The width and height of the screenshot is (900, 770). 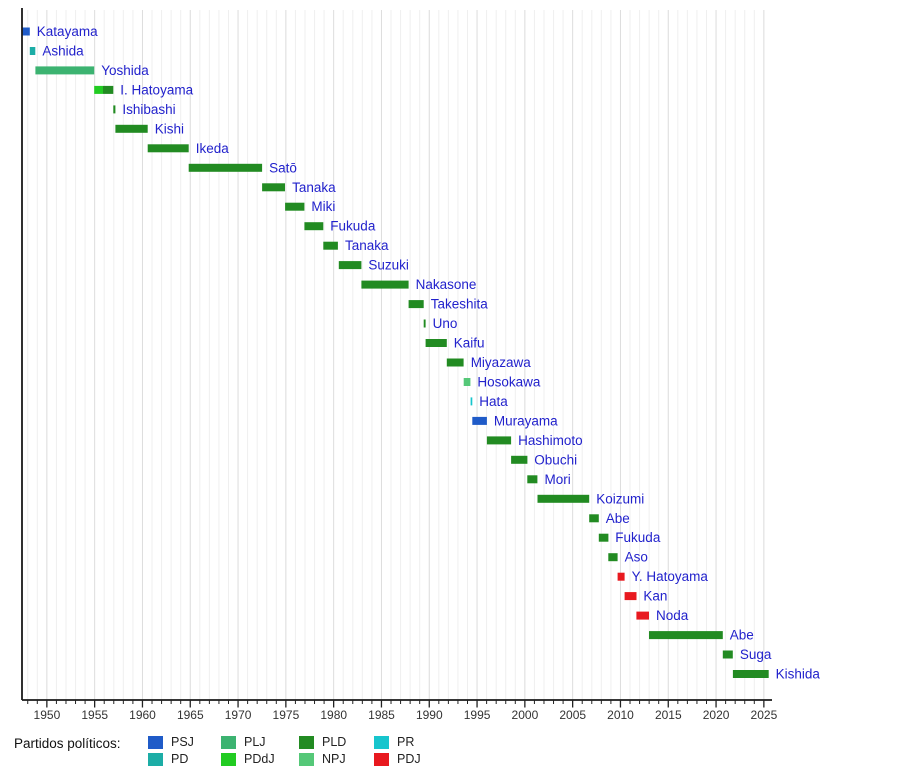 What do you see at coordinates (94, 715) in the screenshot?
I see `x-axis-tick-label: 1955` at bounding box center [94, 715].